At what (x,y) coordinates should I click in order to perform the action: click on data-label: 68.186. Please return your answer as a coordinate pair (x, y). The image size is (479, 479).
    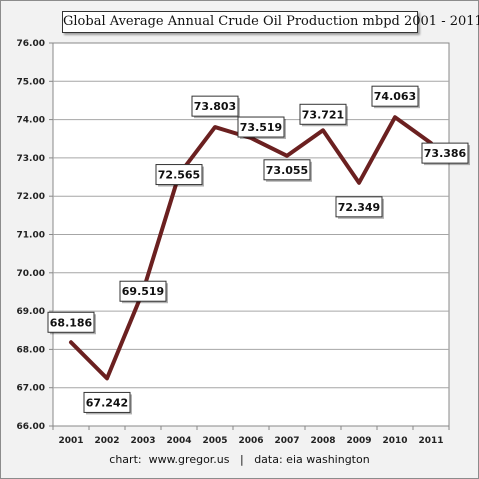
    Looking at the image, I should click on (71, 323).